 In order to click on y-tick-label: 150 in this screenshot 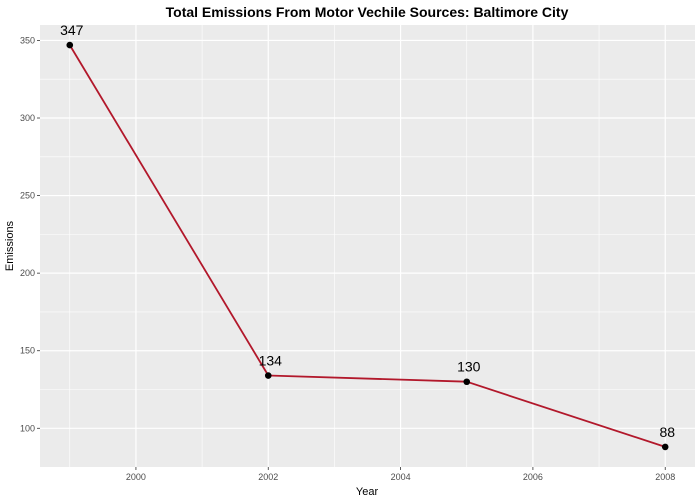, I will do `click(27, 351)`.